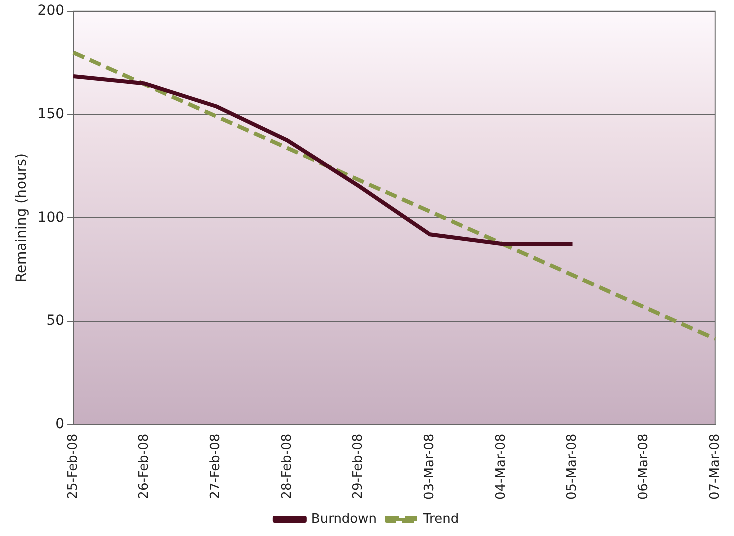 The image size is (734, 536). Describe the element at coordinates (501, 467) in the screenshot. I see `x-tick-label: 04-Mar-08` at that location.